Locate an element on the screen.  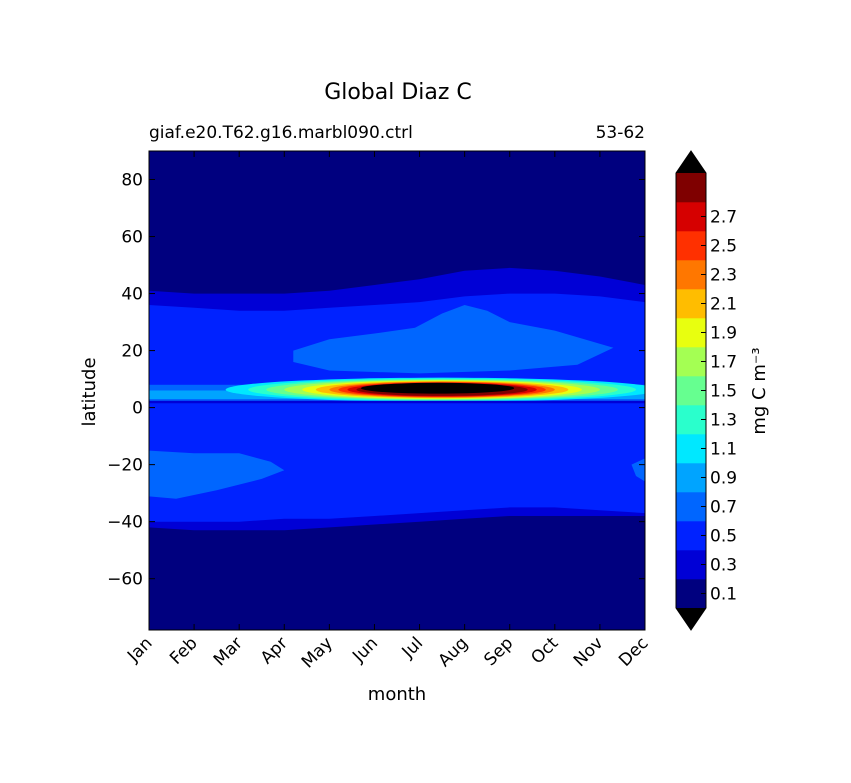
colorbar-tick-label: 1.5 is located at coordinates (723, 392).